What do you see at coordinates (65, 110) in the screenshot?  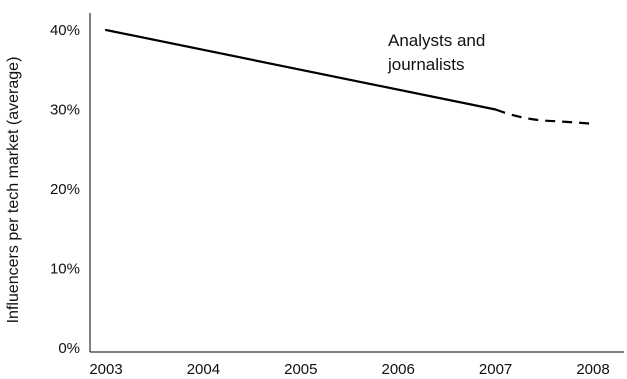 I see `y-tick-label: 30%` at bounding box center [65, 110].